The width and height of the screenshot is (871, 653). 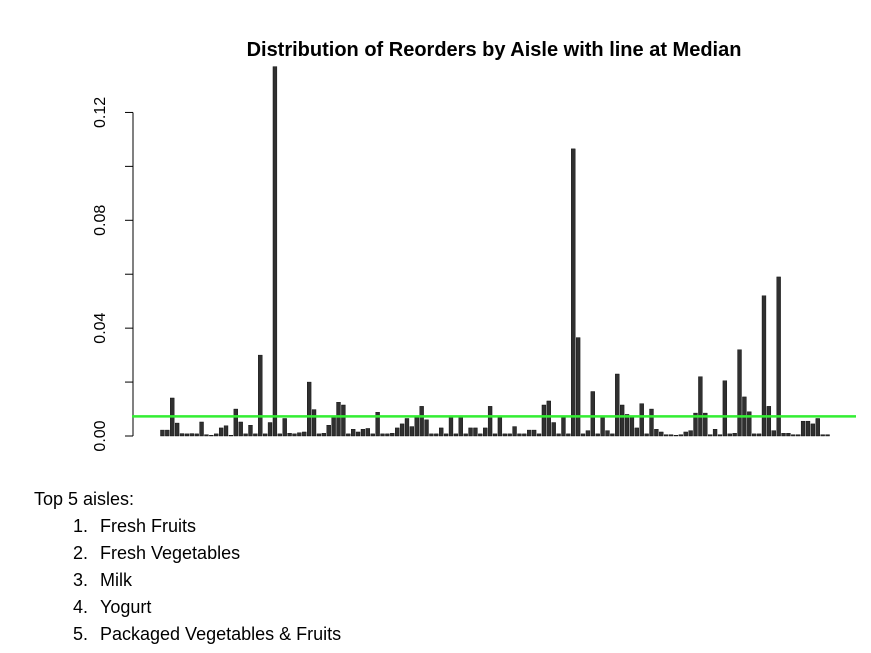 What do you see at coordinates (113, 274) in the screenshot?
I see `y-axis: 0.00 0.04 0.08 0.12` at bounding box center [113, 274].